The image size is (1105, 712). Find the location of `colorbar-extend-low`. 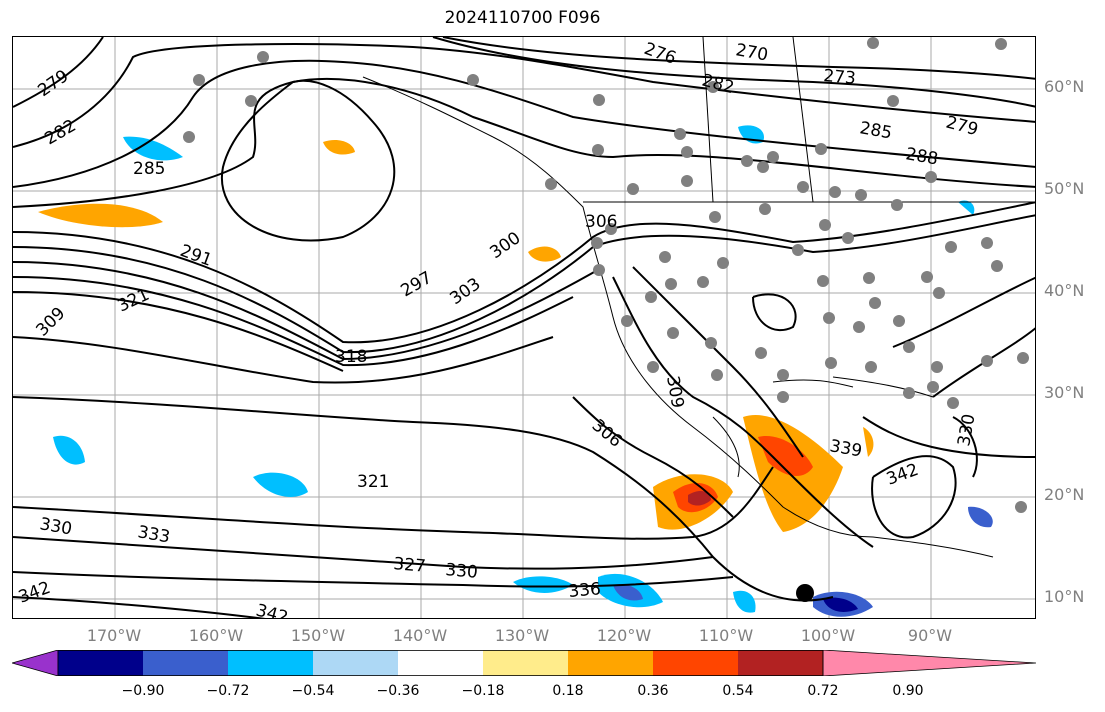

colorbar-extend-low is located at coordinates (35, 663).